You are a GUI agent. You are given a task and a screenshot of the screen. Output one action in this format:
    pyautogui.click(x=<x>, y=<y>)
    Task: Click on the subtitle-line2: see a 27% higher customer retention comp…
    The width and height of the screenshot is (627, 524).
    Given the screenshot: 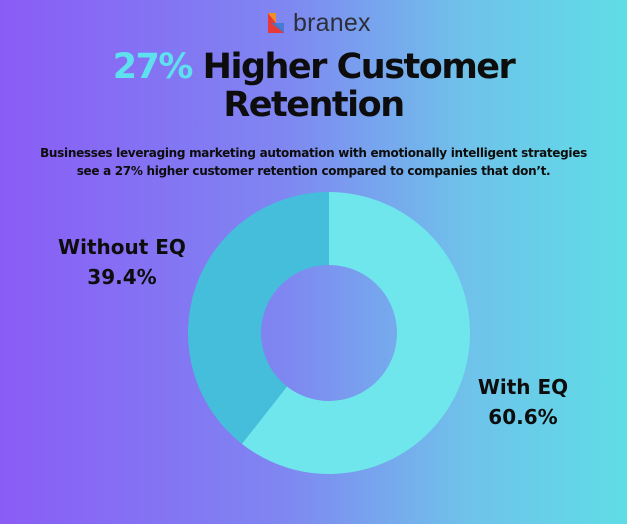 What is the action you would take?
    pyautogui.click(x=313, y=171)
    